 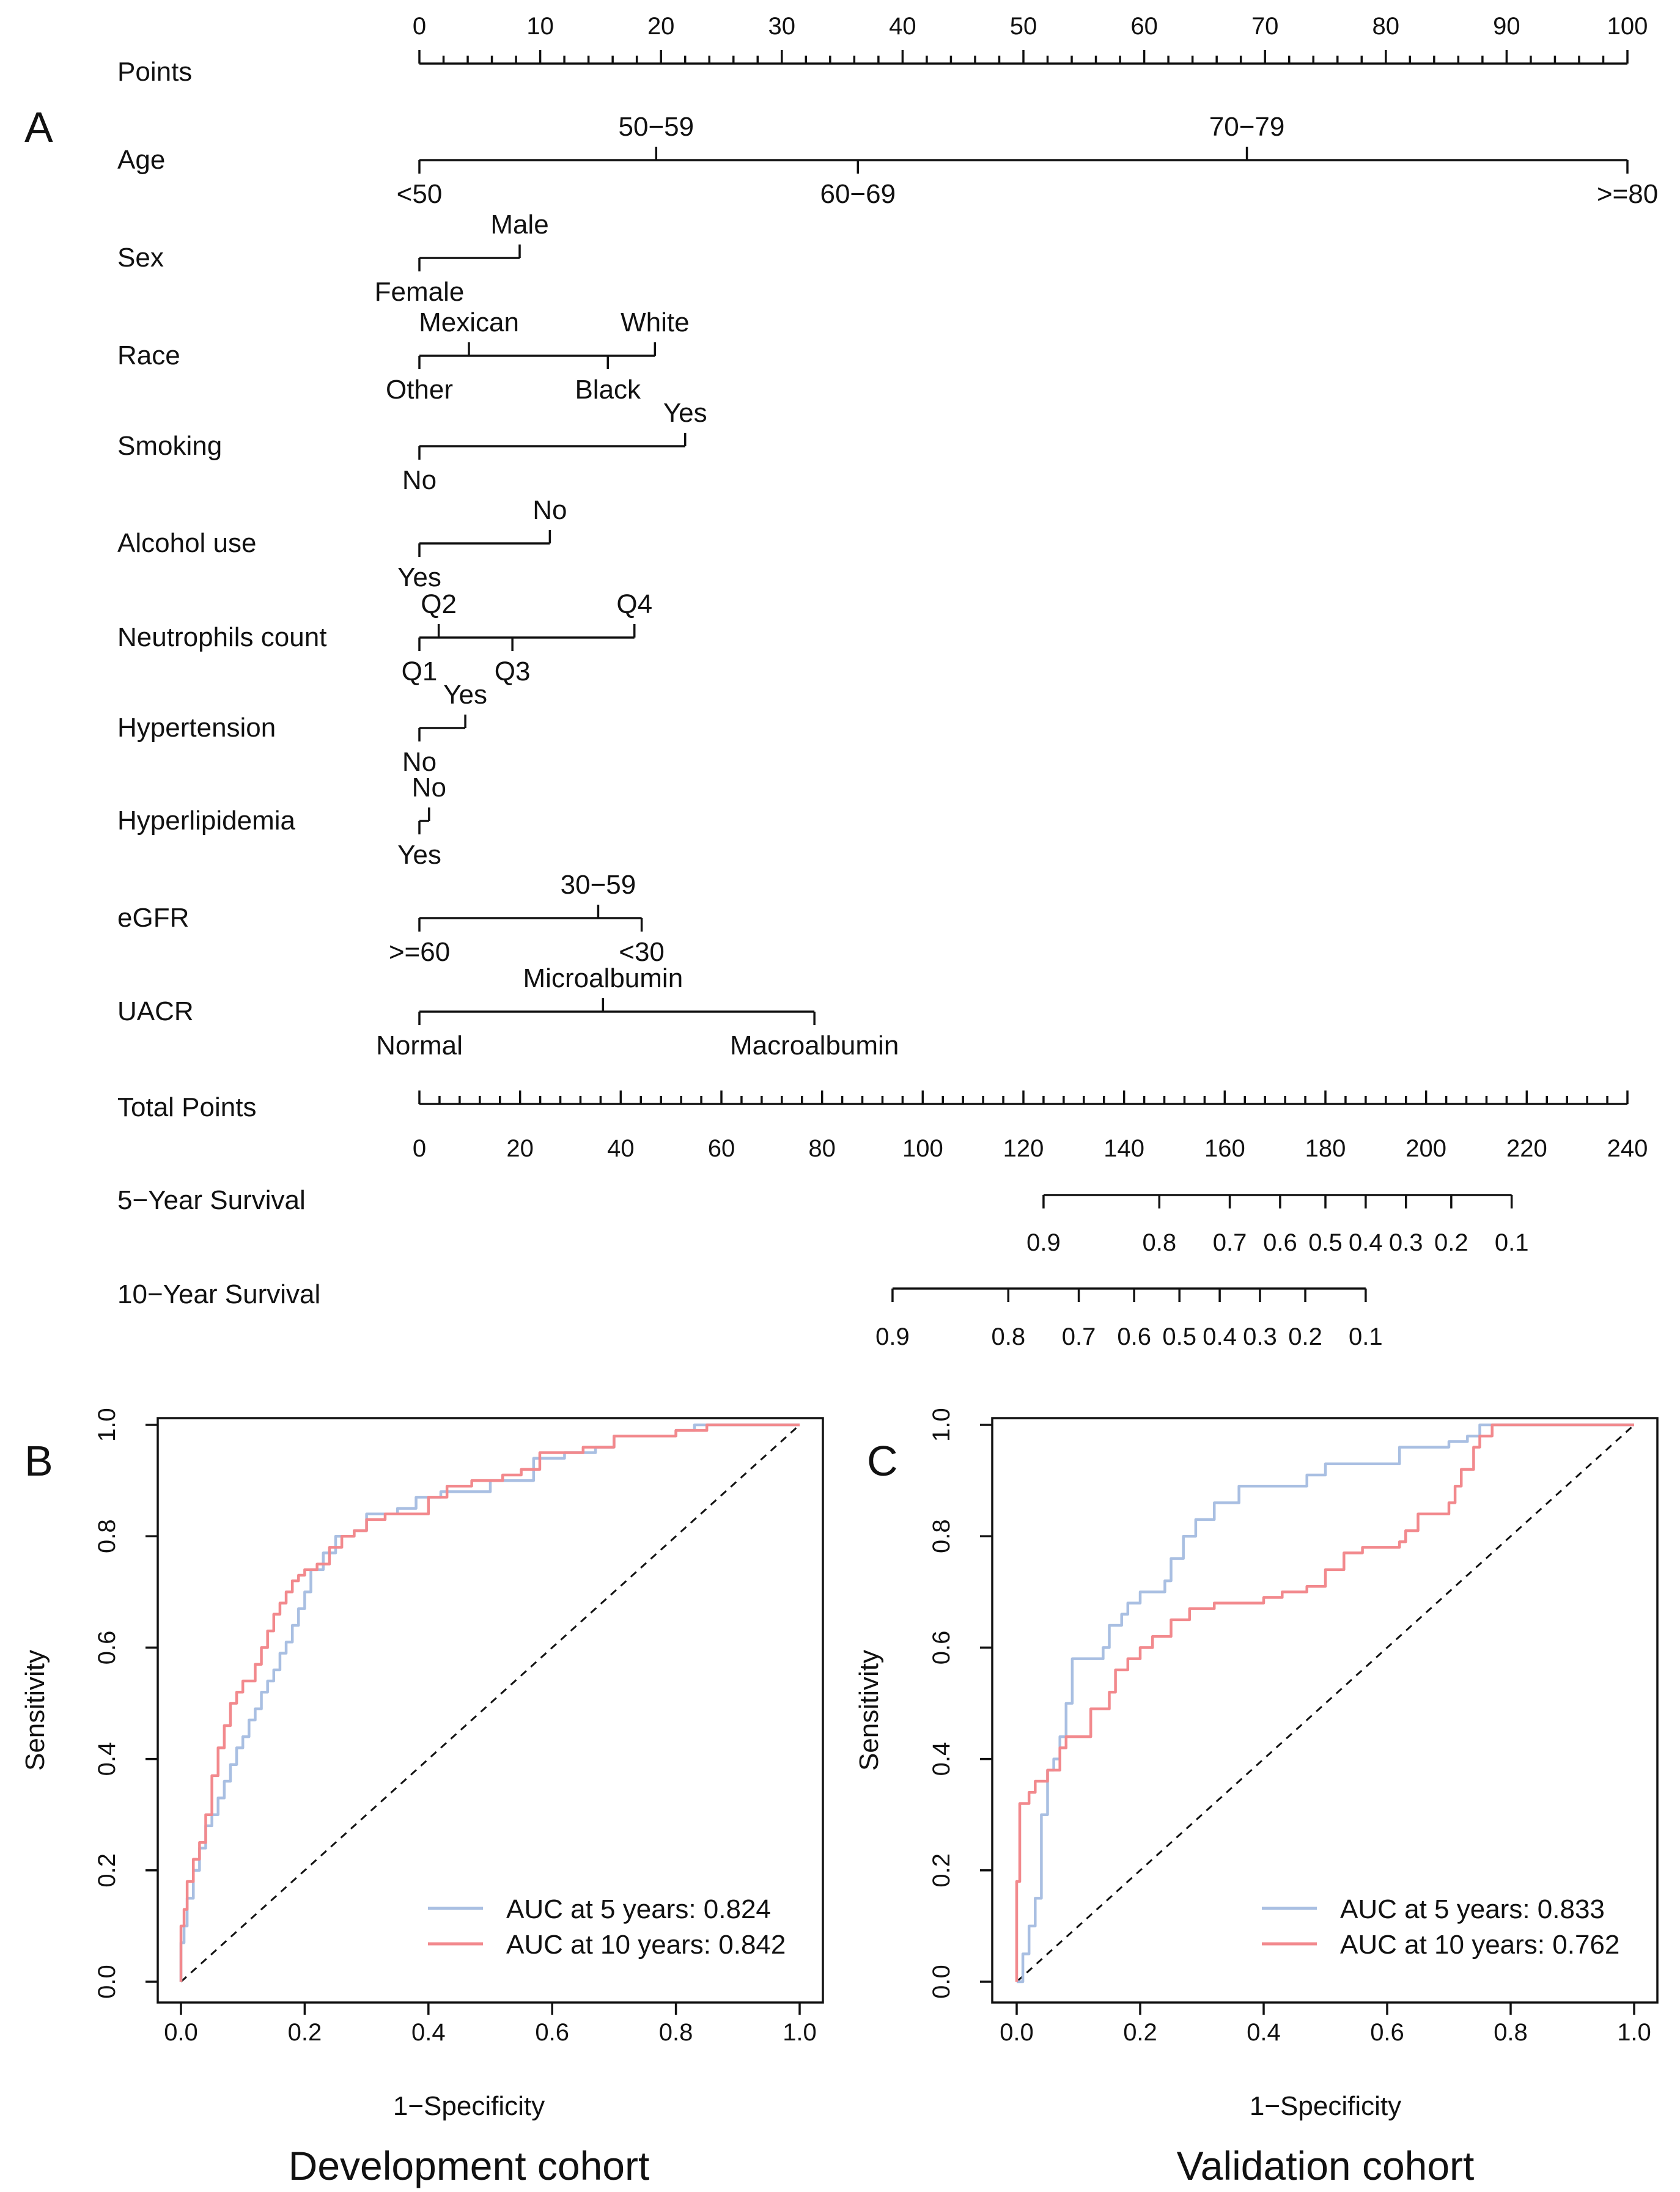 I want to click on variable-level-label: Q1, so click(x=420, y=671).